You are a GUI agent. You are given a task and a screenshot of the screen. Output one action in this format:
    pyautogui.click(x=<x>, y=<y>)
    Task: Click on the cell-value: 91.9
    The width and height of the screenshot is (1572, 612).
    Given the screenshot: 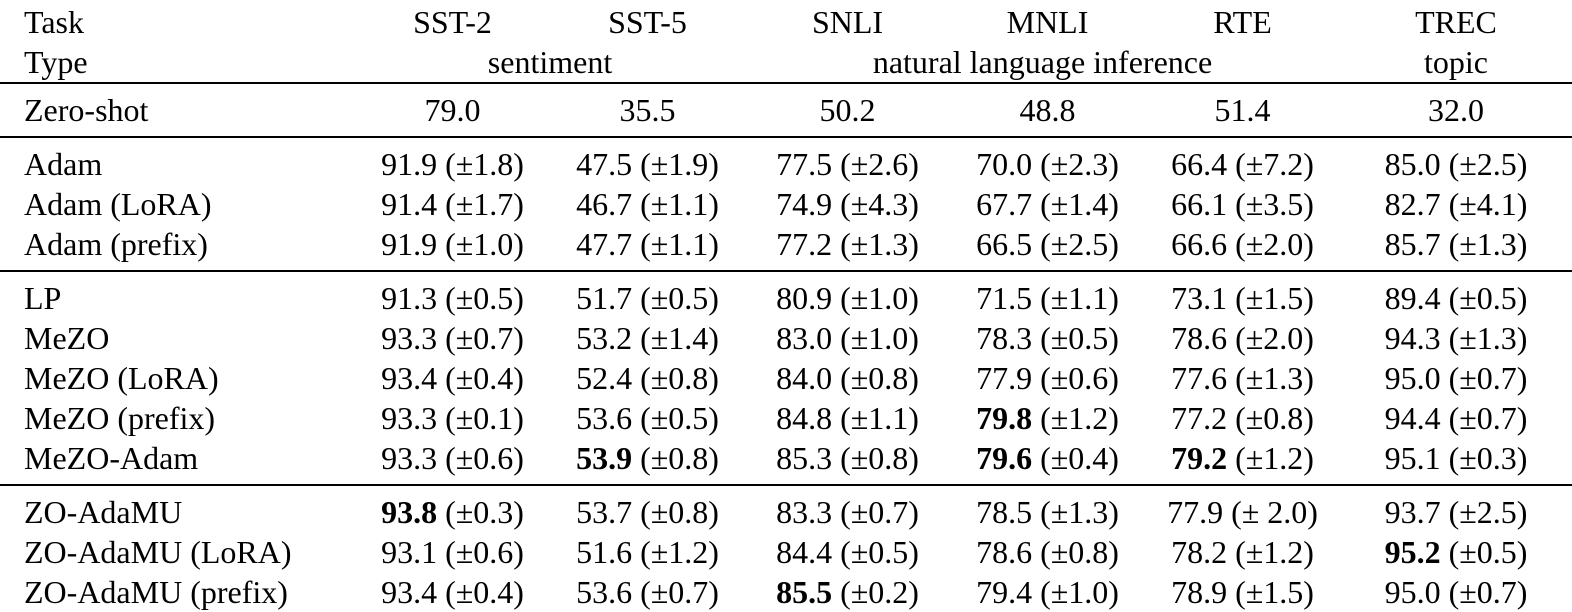 What is the action you would take?
    pyautogui.click(x=409, y=244)
    